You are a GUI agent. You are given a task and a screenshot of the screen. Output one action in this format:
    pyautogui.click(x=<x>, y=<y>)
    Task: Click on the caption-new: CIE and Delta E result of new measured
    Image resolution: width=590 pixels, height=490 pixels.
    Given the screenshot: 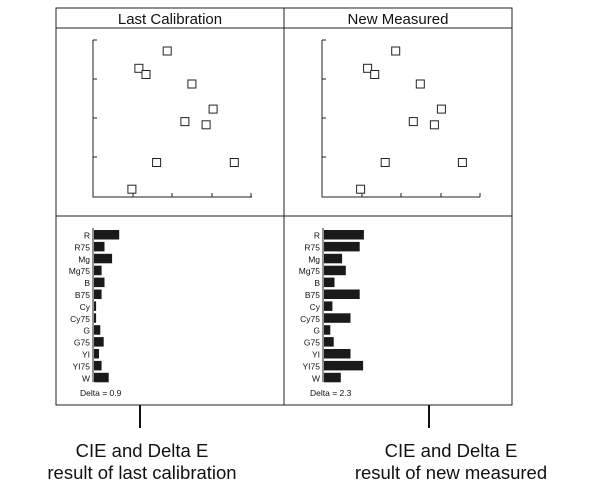 What is the action you would take?
    pyautogui.click(x=448, y=462)
    